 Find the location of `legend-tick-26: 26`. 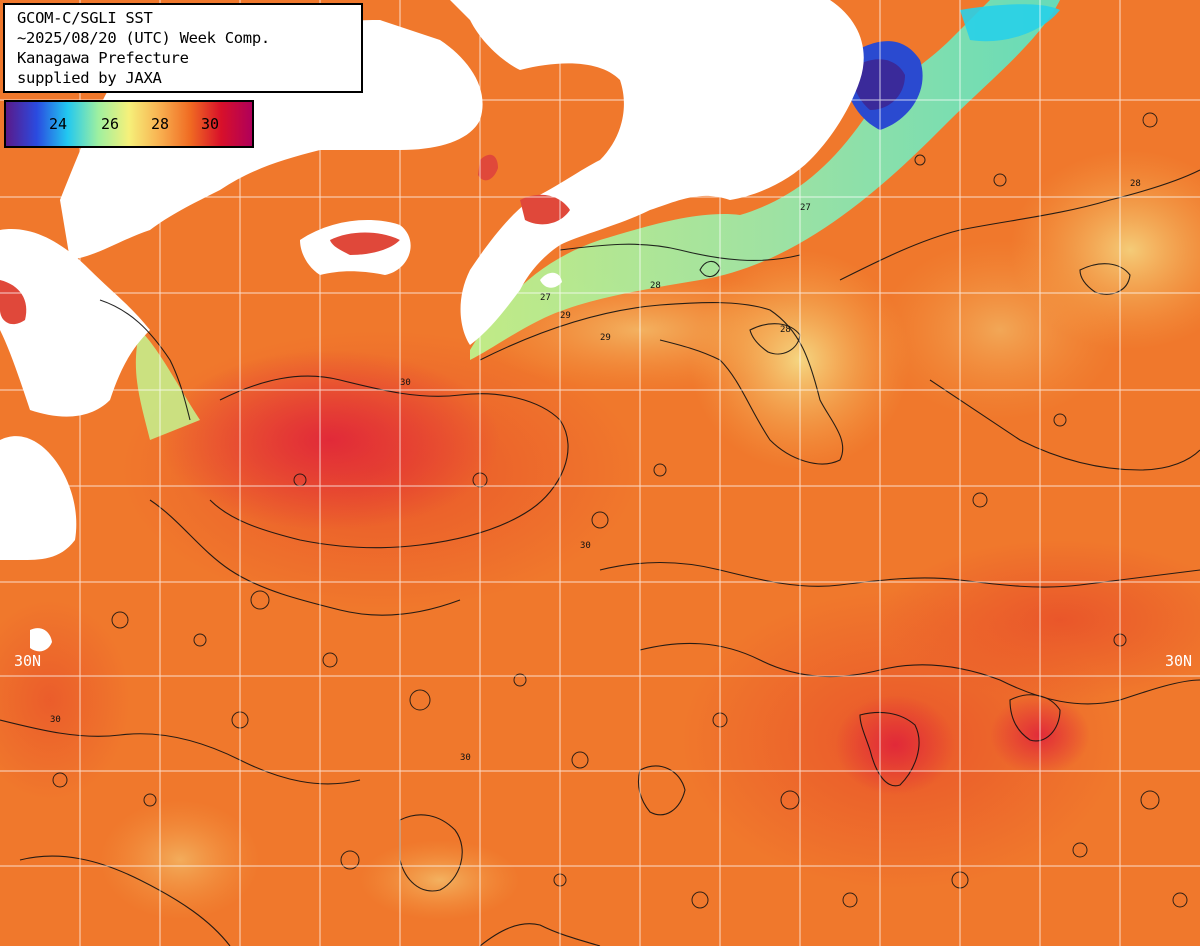

legend-tick-26: 26 is located at coordinates (110, 124).